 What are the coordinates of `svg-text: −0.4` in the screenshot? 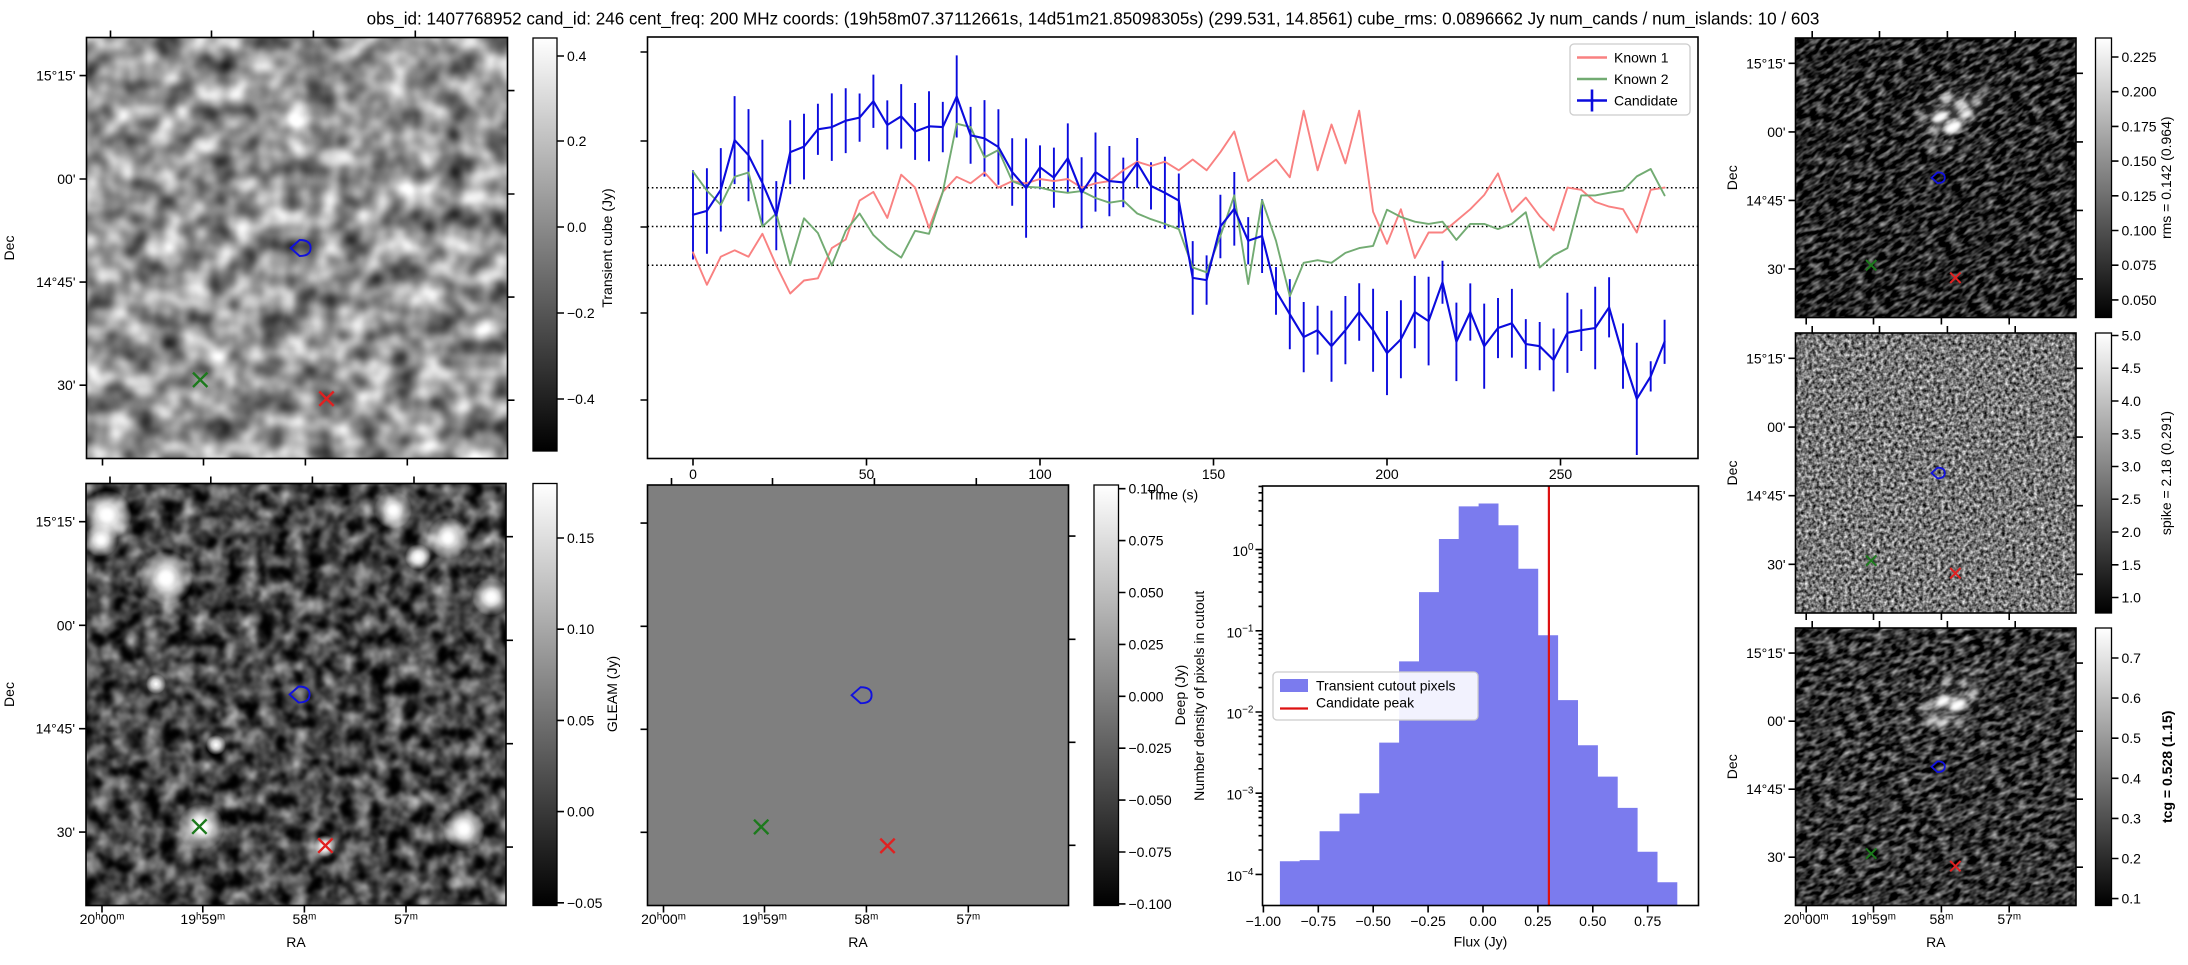 It's located at (581, 399).